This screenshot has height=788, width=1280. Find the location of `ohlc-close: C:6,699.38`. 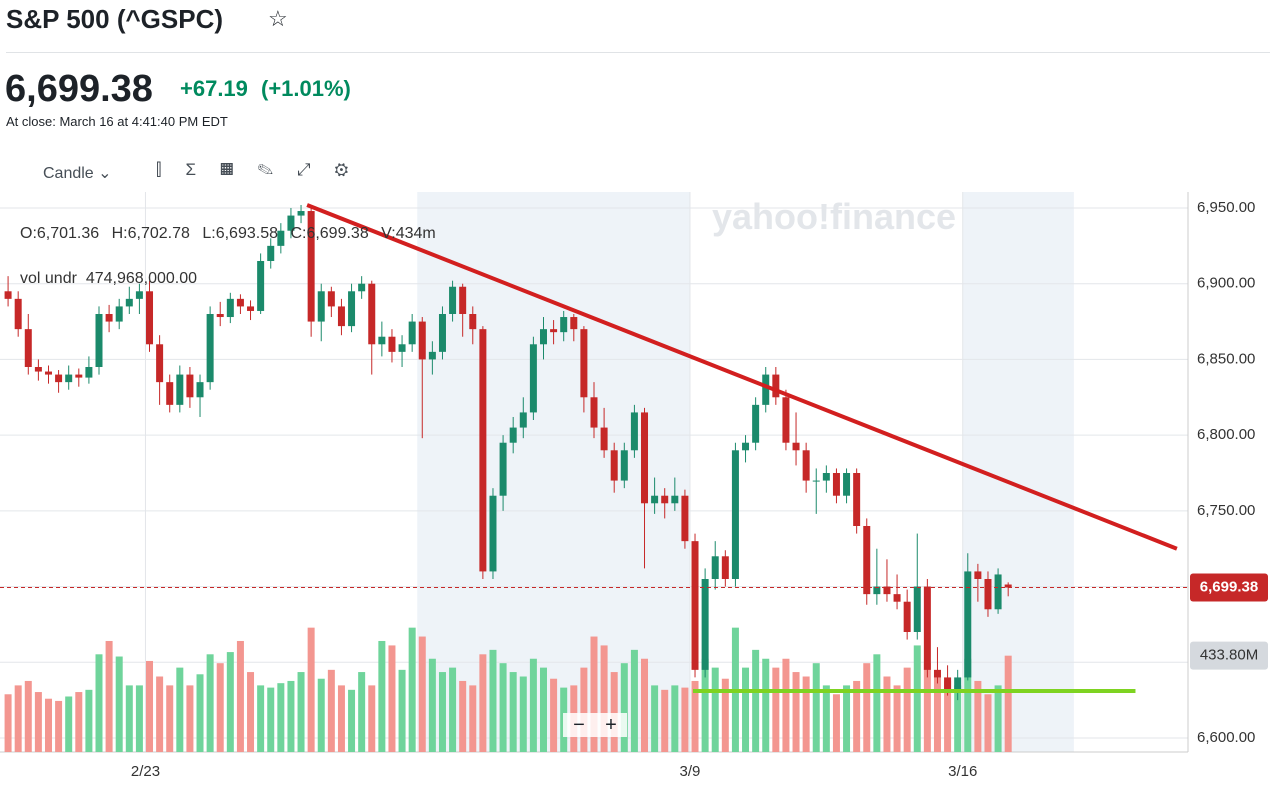

ohlc-close: C:6,699.38 is located at coordinates (329, 233).